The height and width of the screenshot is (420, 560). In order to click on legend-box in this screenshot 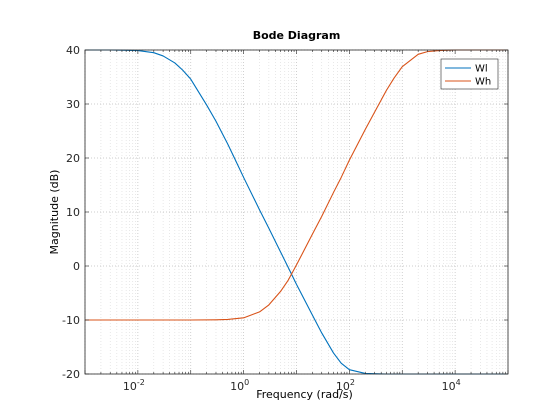, I will do `click(469, 74)`.